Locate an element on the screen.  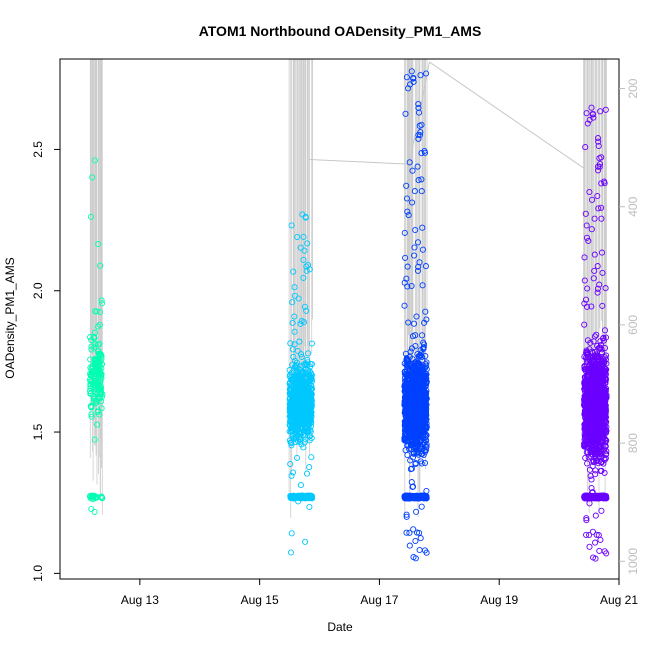
y-axis: 1.0 1.5 2.0 2.5 is located at coordinates (45, 361).